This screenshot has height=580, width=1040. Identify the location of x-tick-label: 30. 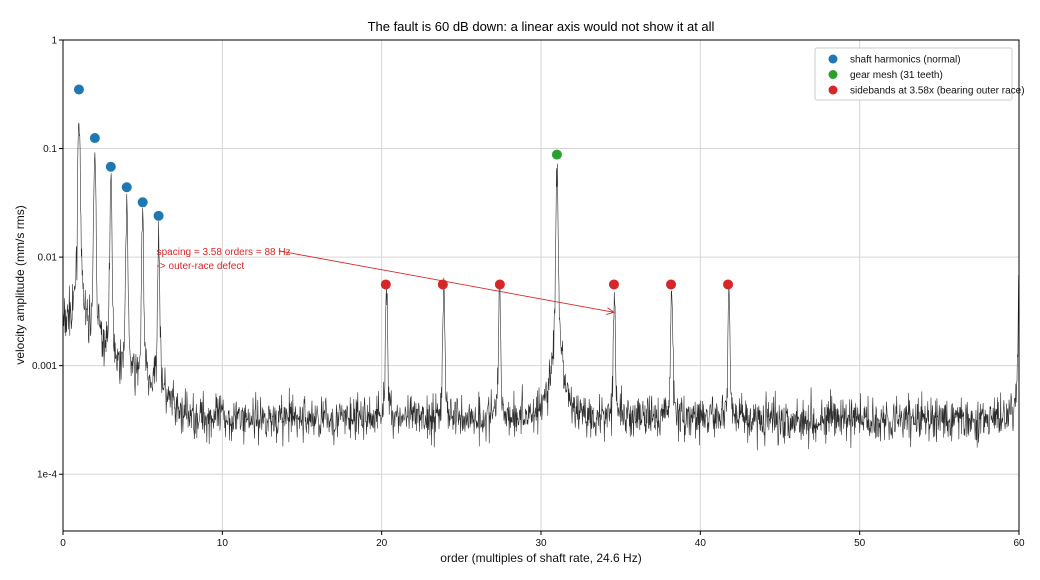
(541, 543).